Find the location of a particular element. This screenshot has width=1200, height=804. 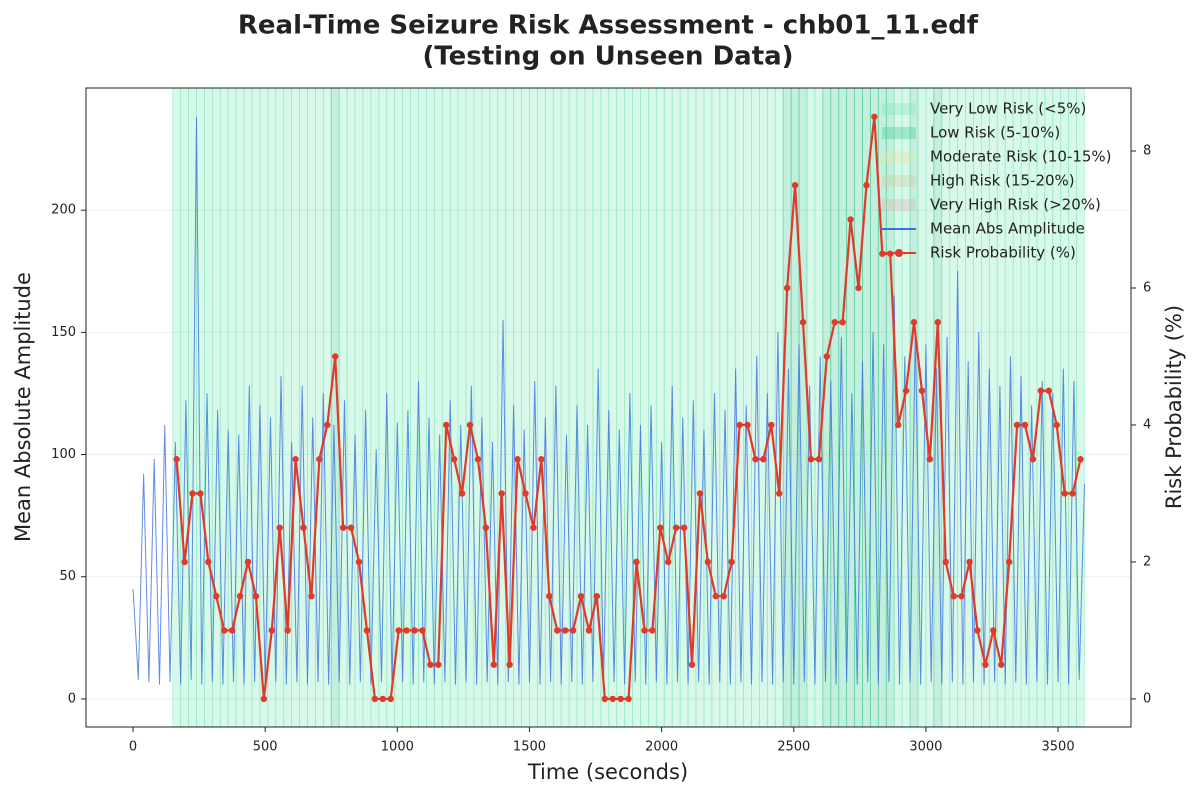

y2-tick-label: 2 is located at coordinates (1147, 561).